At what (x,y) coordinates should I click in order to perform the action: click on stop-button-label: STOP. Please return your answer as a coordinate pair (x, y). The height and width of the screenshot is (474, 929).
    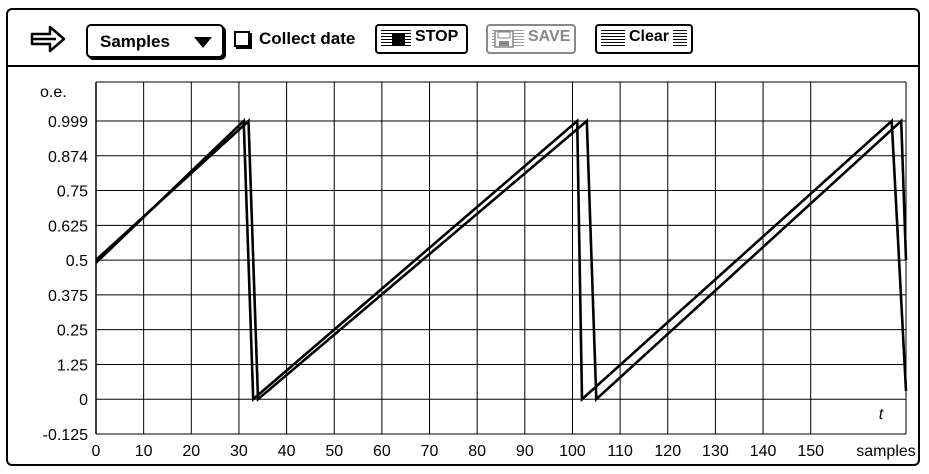
    Looking at the image, I should click on (437, 37).